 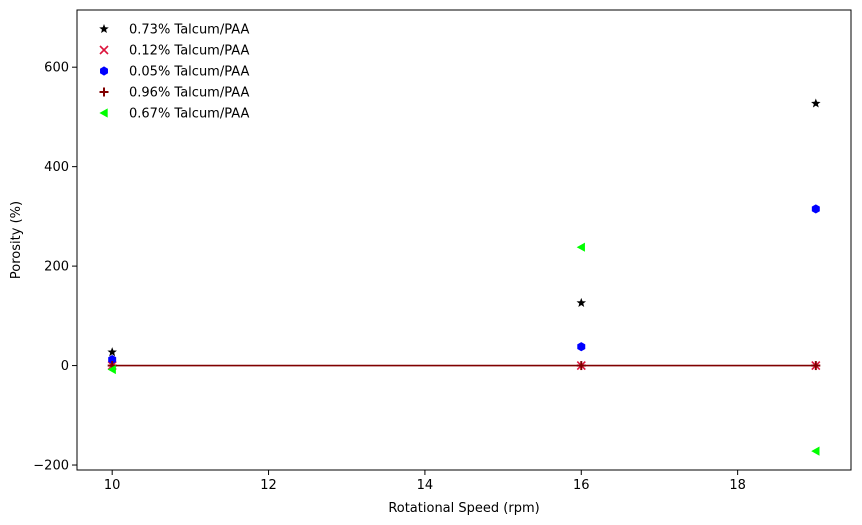 I want to click on legend-label-1: 0.12% Talcum/PAA, so click(x=189, y=51).